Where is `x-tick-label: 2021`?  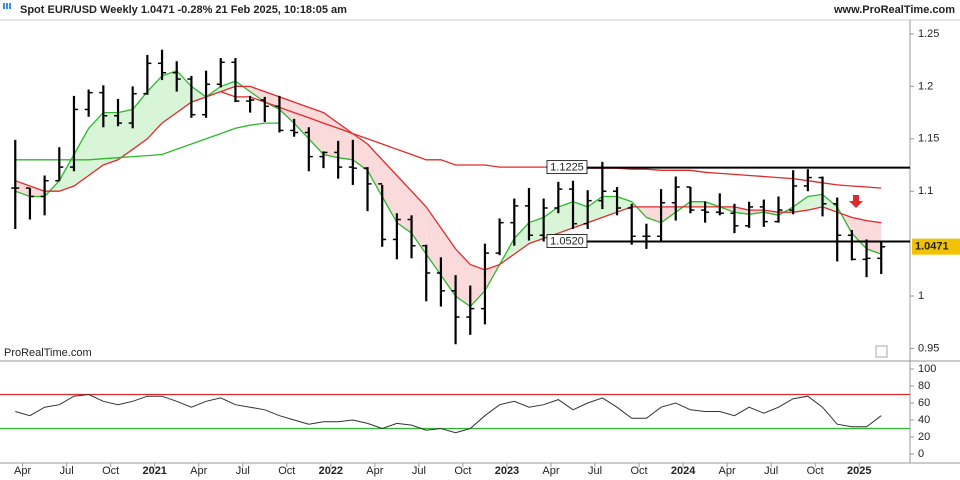 x-tick-label: 2021 is located at coordinates (154, 471).